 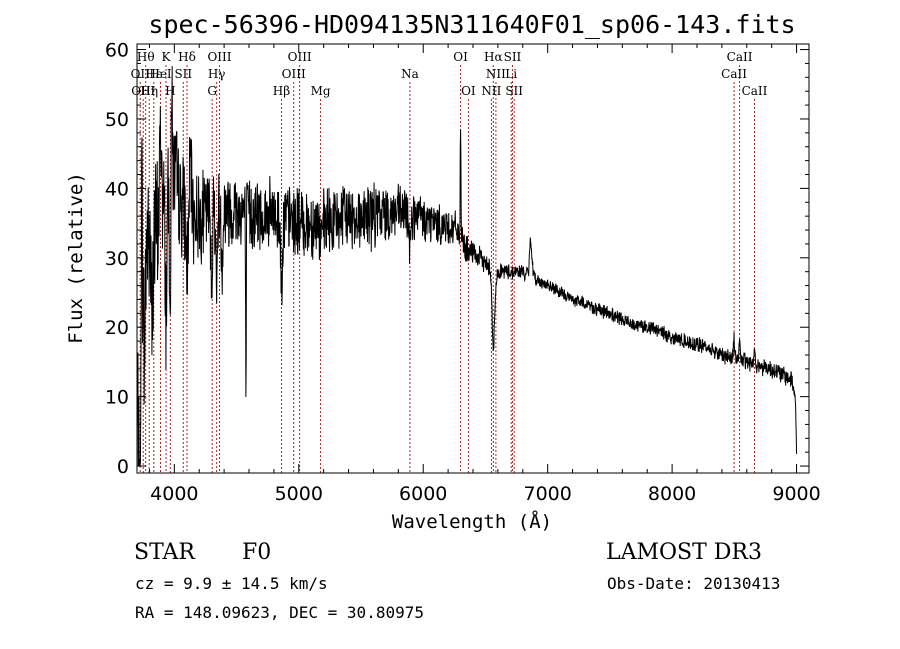 What do you see at coordinates (472, 521) in the screenshot?
I see `x-axis-label: Wavelength (Å)` at bounding box center [472, 521].